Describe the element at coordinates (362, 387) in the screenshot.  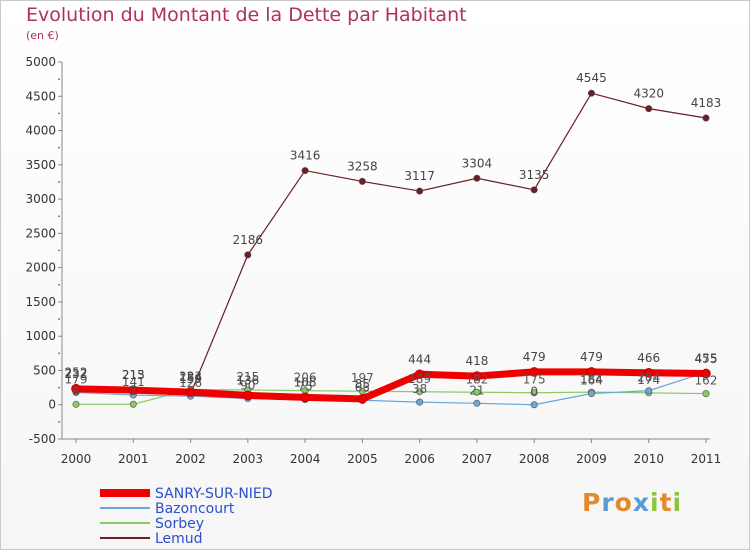
I see `data-label: 65` at that location.